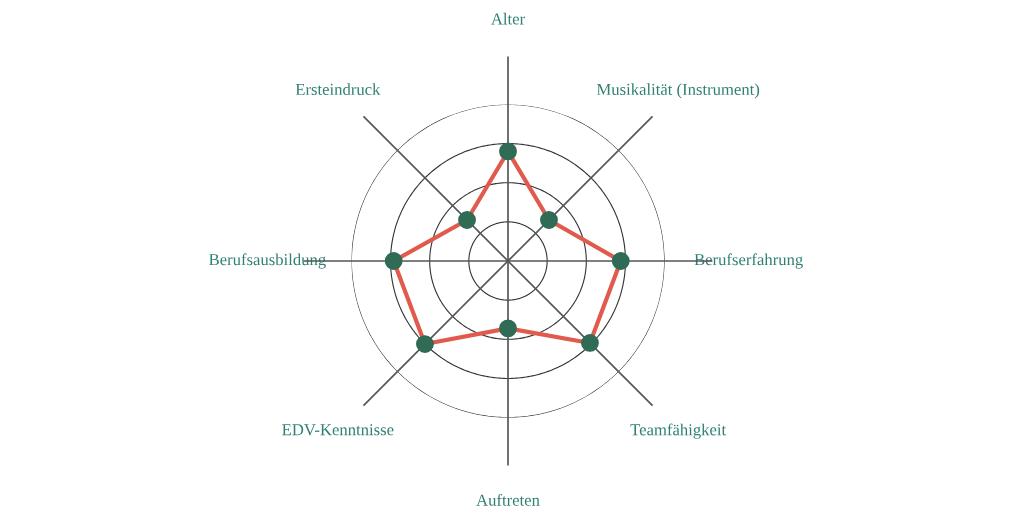  Describe the element at coordinates (678, 431) in the screenshot. I see `spoke-label: Teamfähigkeit` at that location.